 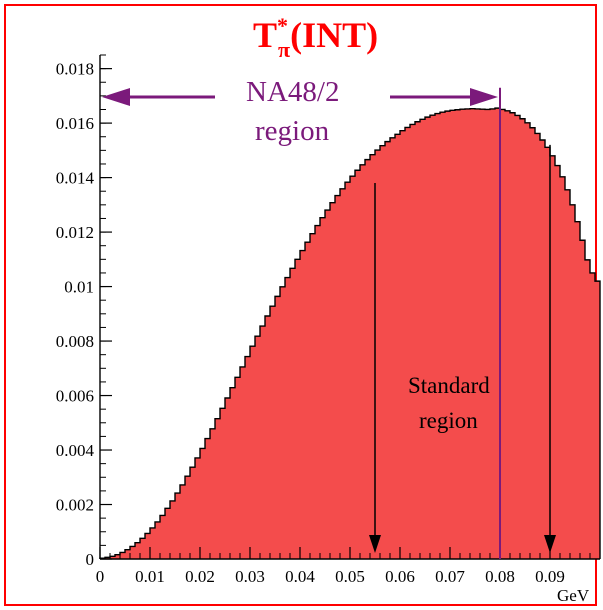 What do you see at coordinates (75, 341) in the screenshot?
I see `y-tick-label: 0.008` at bounding box center [75, 341].